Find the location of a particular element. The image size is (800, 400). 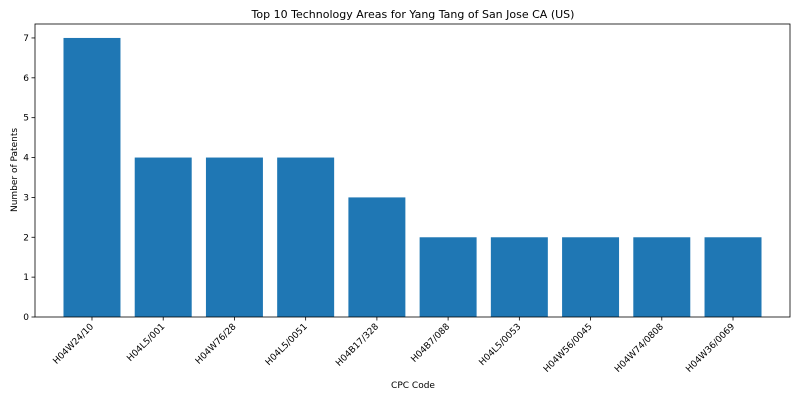

y-tick-label: 0 is located at coordinates (26, 318).